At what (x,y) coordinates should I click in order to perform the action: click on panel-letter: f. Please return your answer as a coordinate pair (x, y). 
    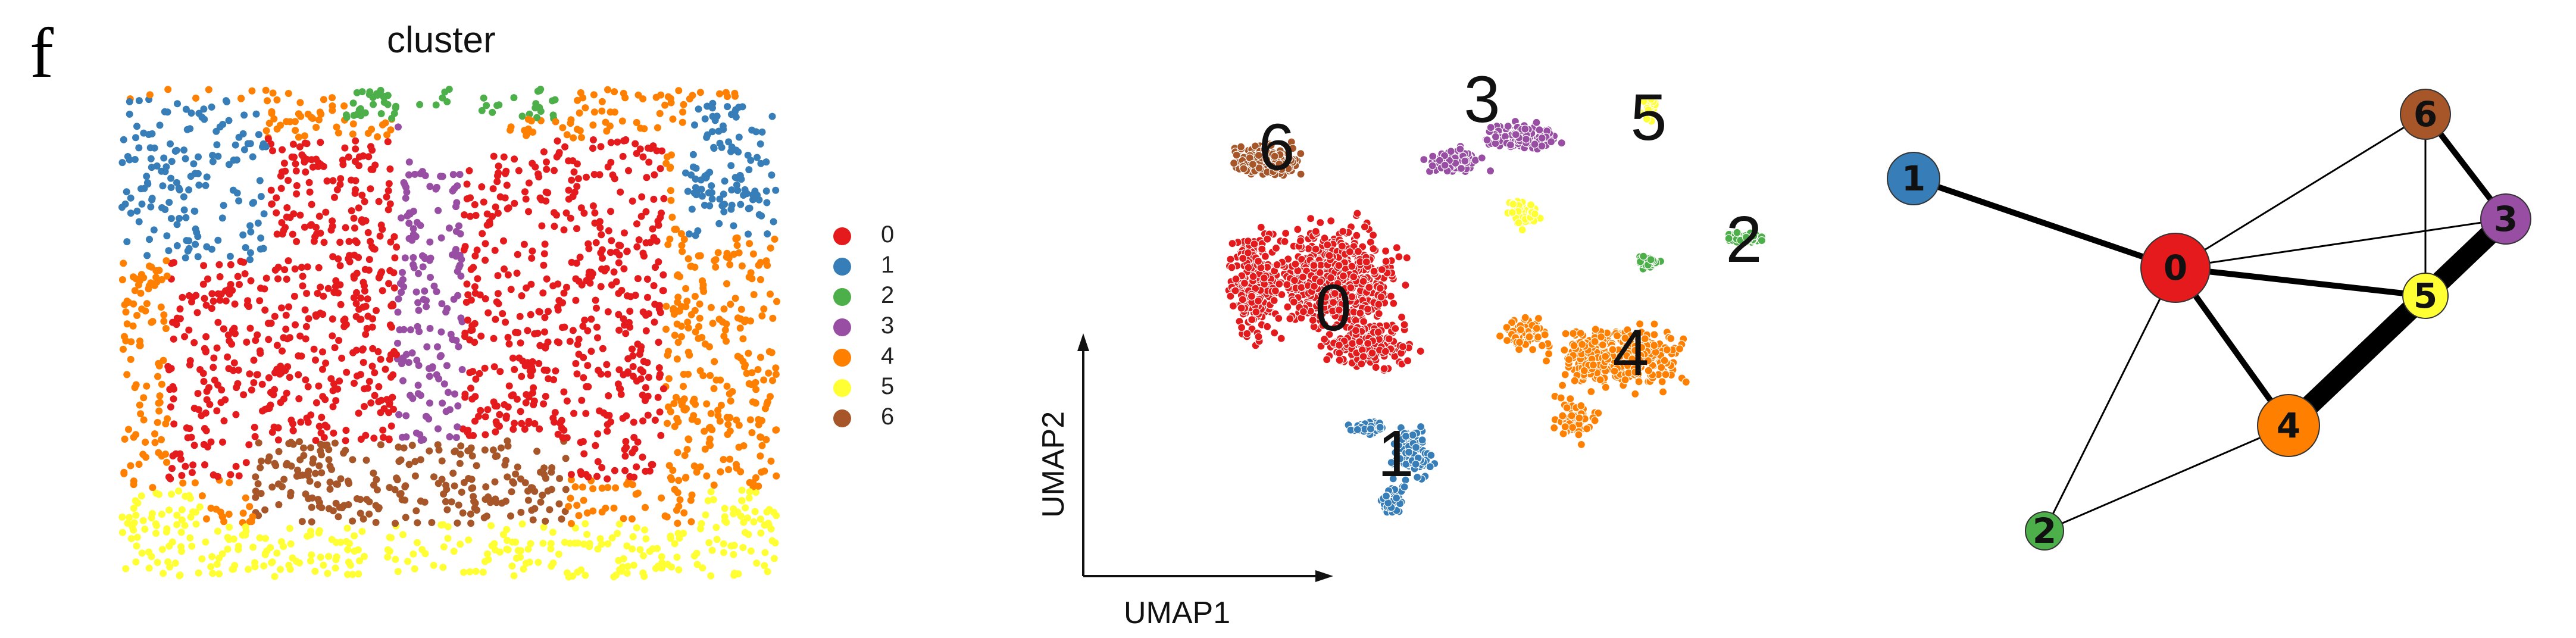
    Looking at the image, I should click on (42, 52).